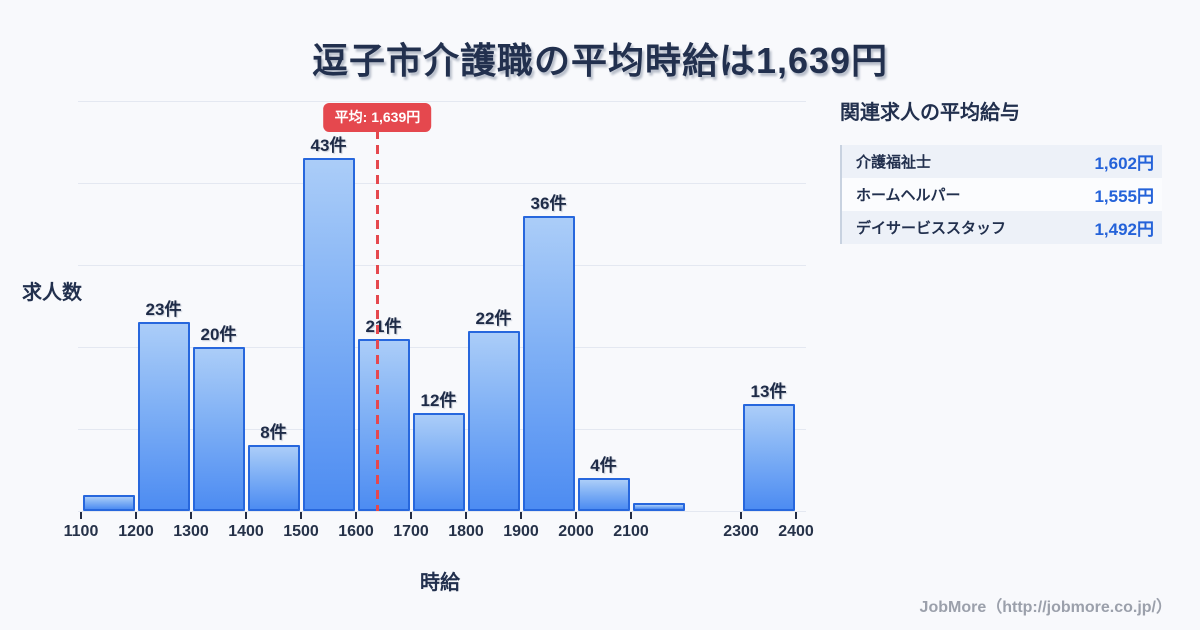  What do you see at coordinates (301, 531) in the screenshot?
I see `x-axis-tick-label: 1500` at bounding box center [301, 531].